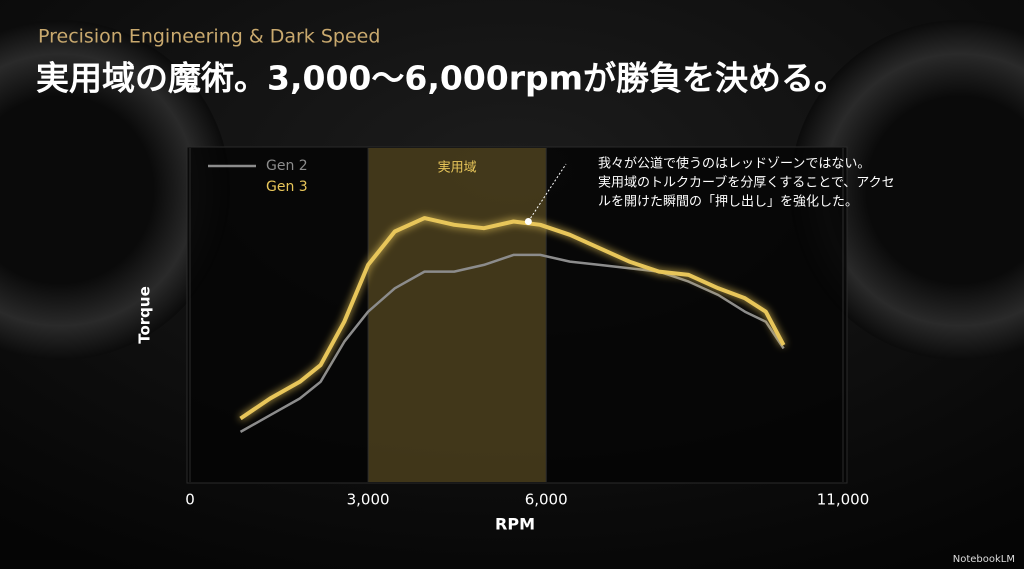  Describe the element at coordinates (728, 202) in the screenshot. I see `annotation-text: ルを開けた瞬間の「押し出し」を強化した。` at that location.